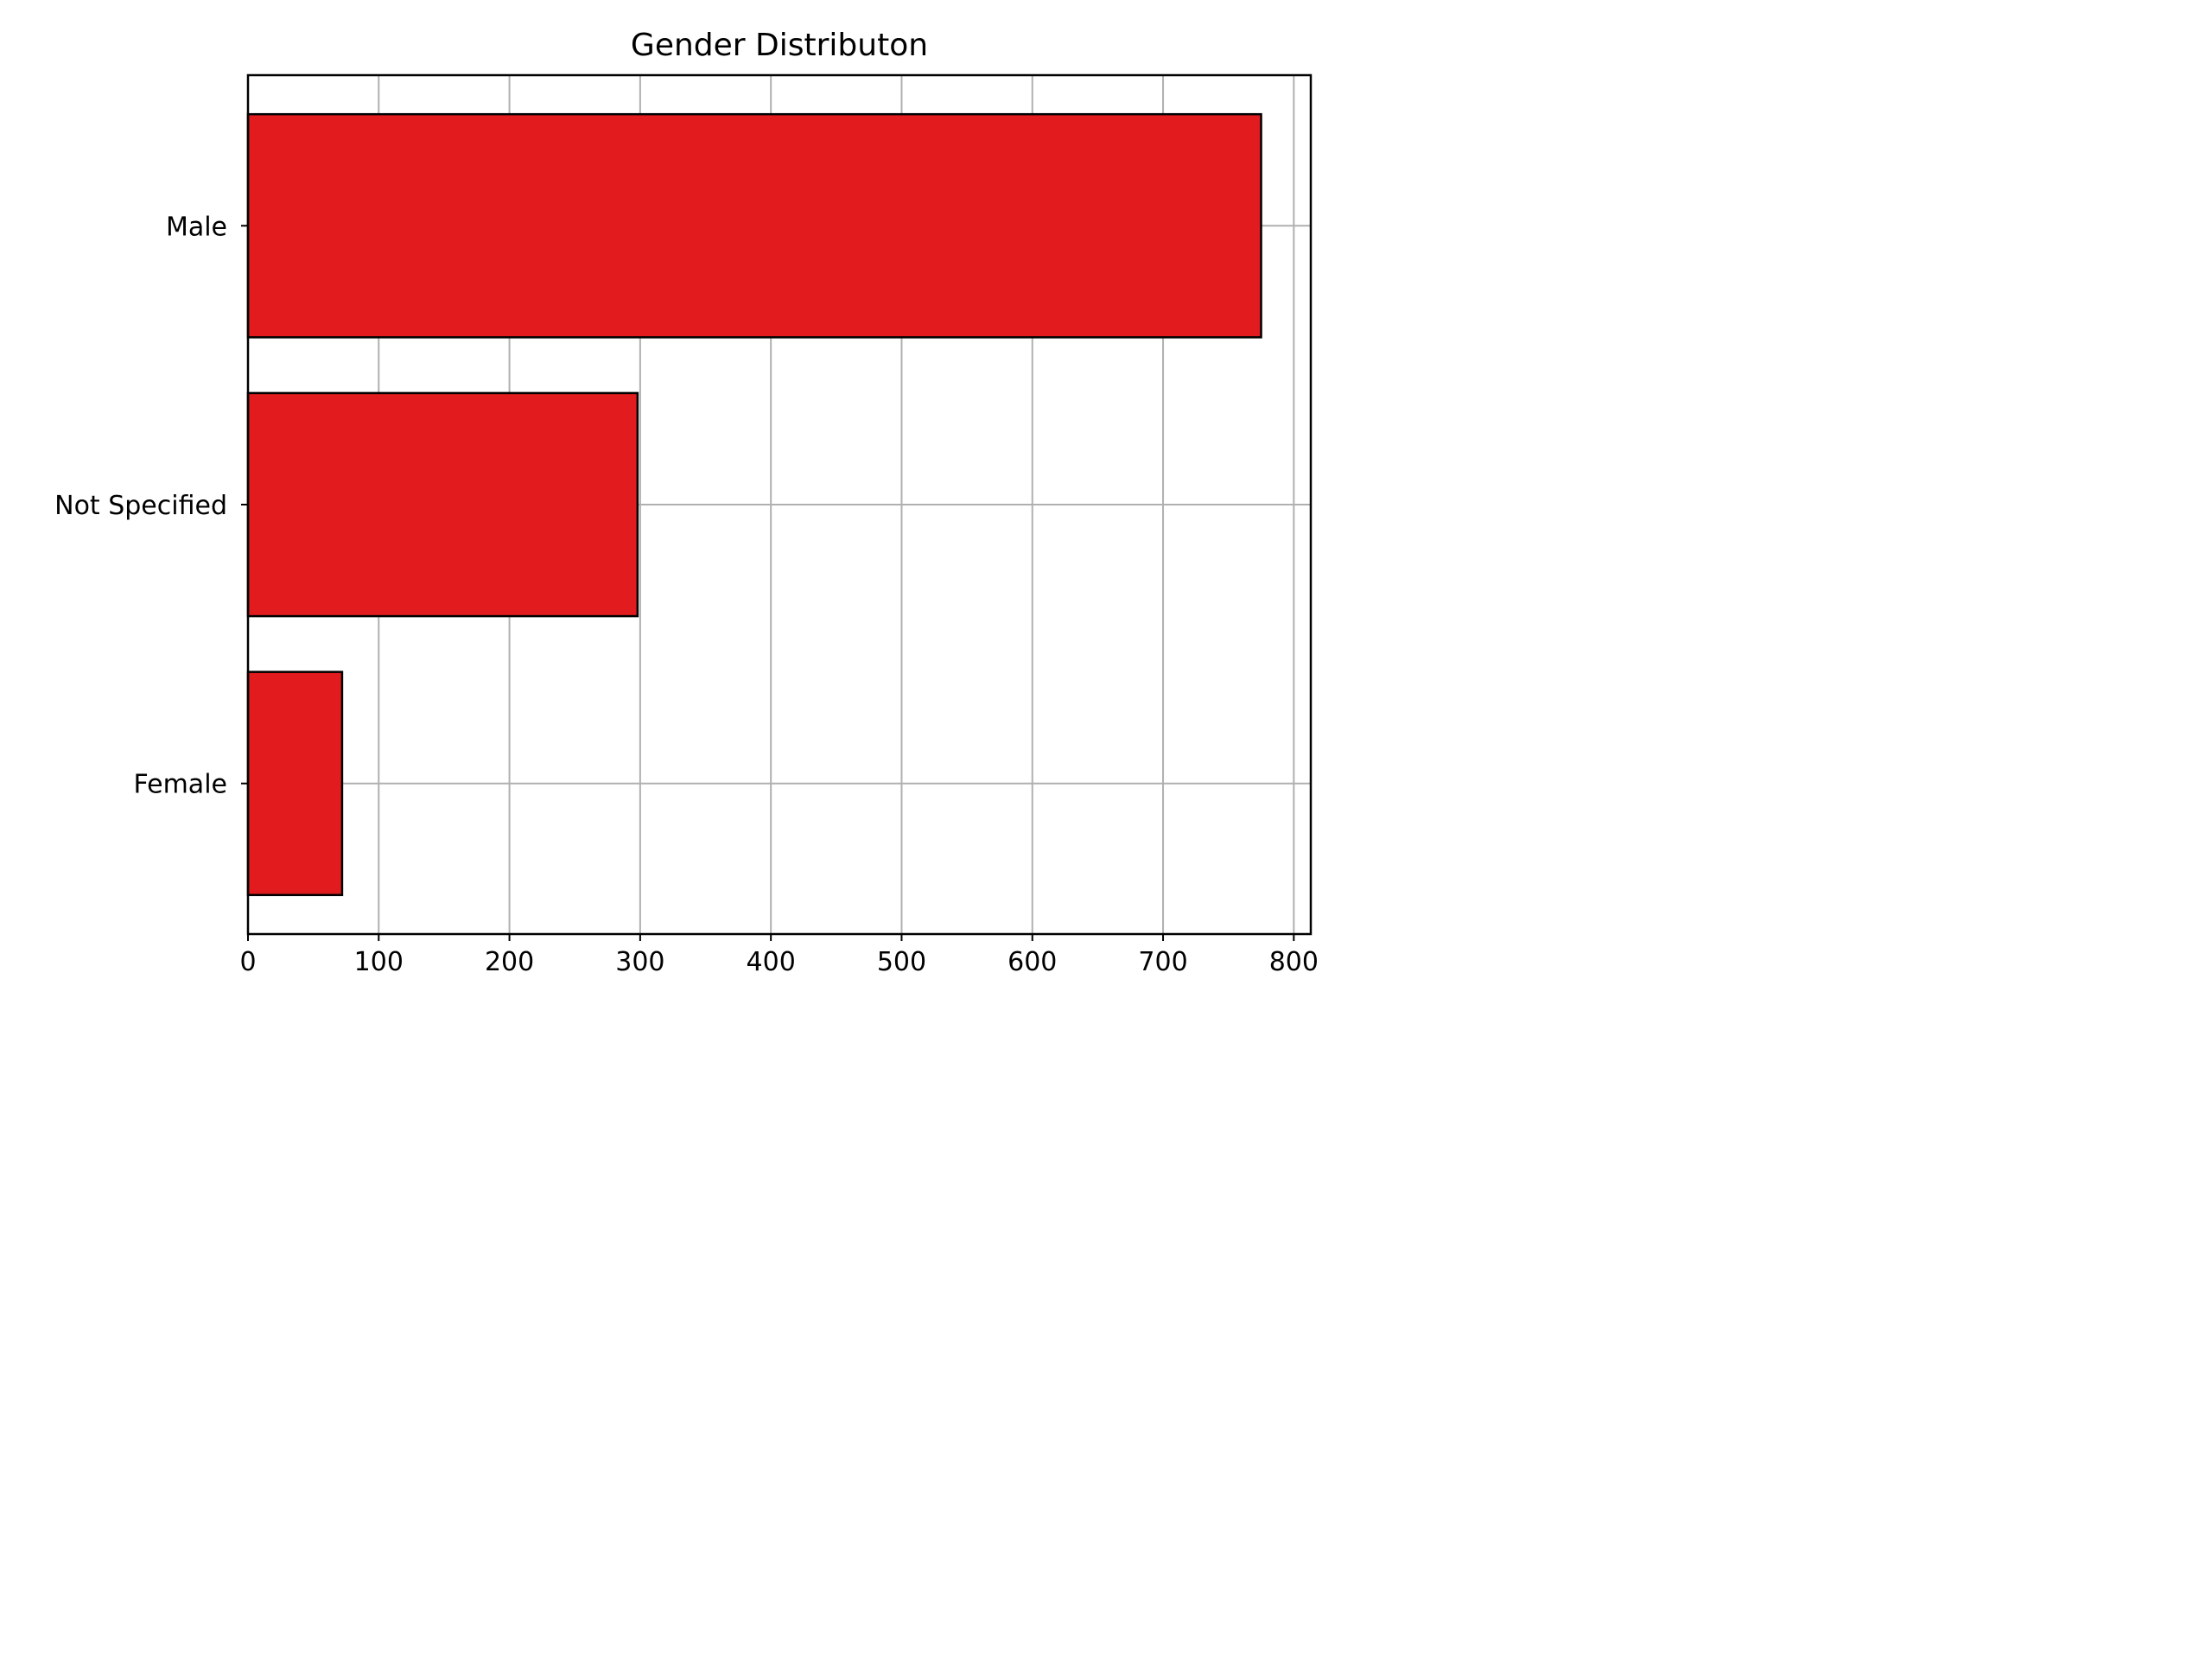 This screenshot has height=1659, width=2212. What do you see at coordinates (779, 45) in the screenshot?
I see `chart-title: Gender Distributon` at bounding box center [779, 45].